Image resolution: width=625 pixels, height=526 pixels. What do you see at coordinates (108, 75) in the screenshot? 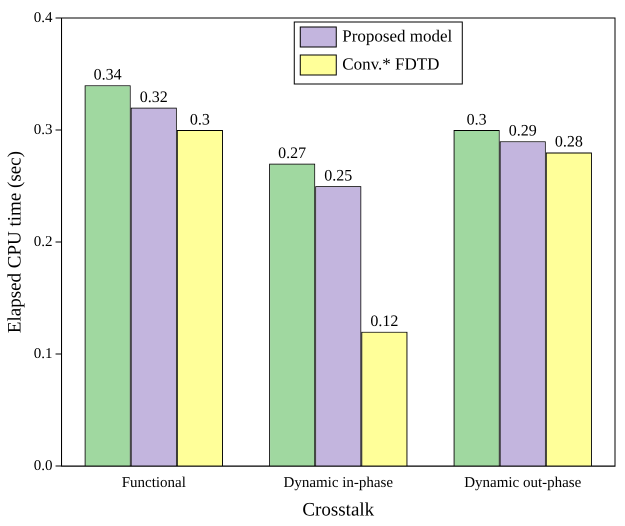
I see `data-label: 0.34` at bounding box center [108, 75].